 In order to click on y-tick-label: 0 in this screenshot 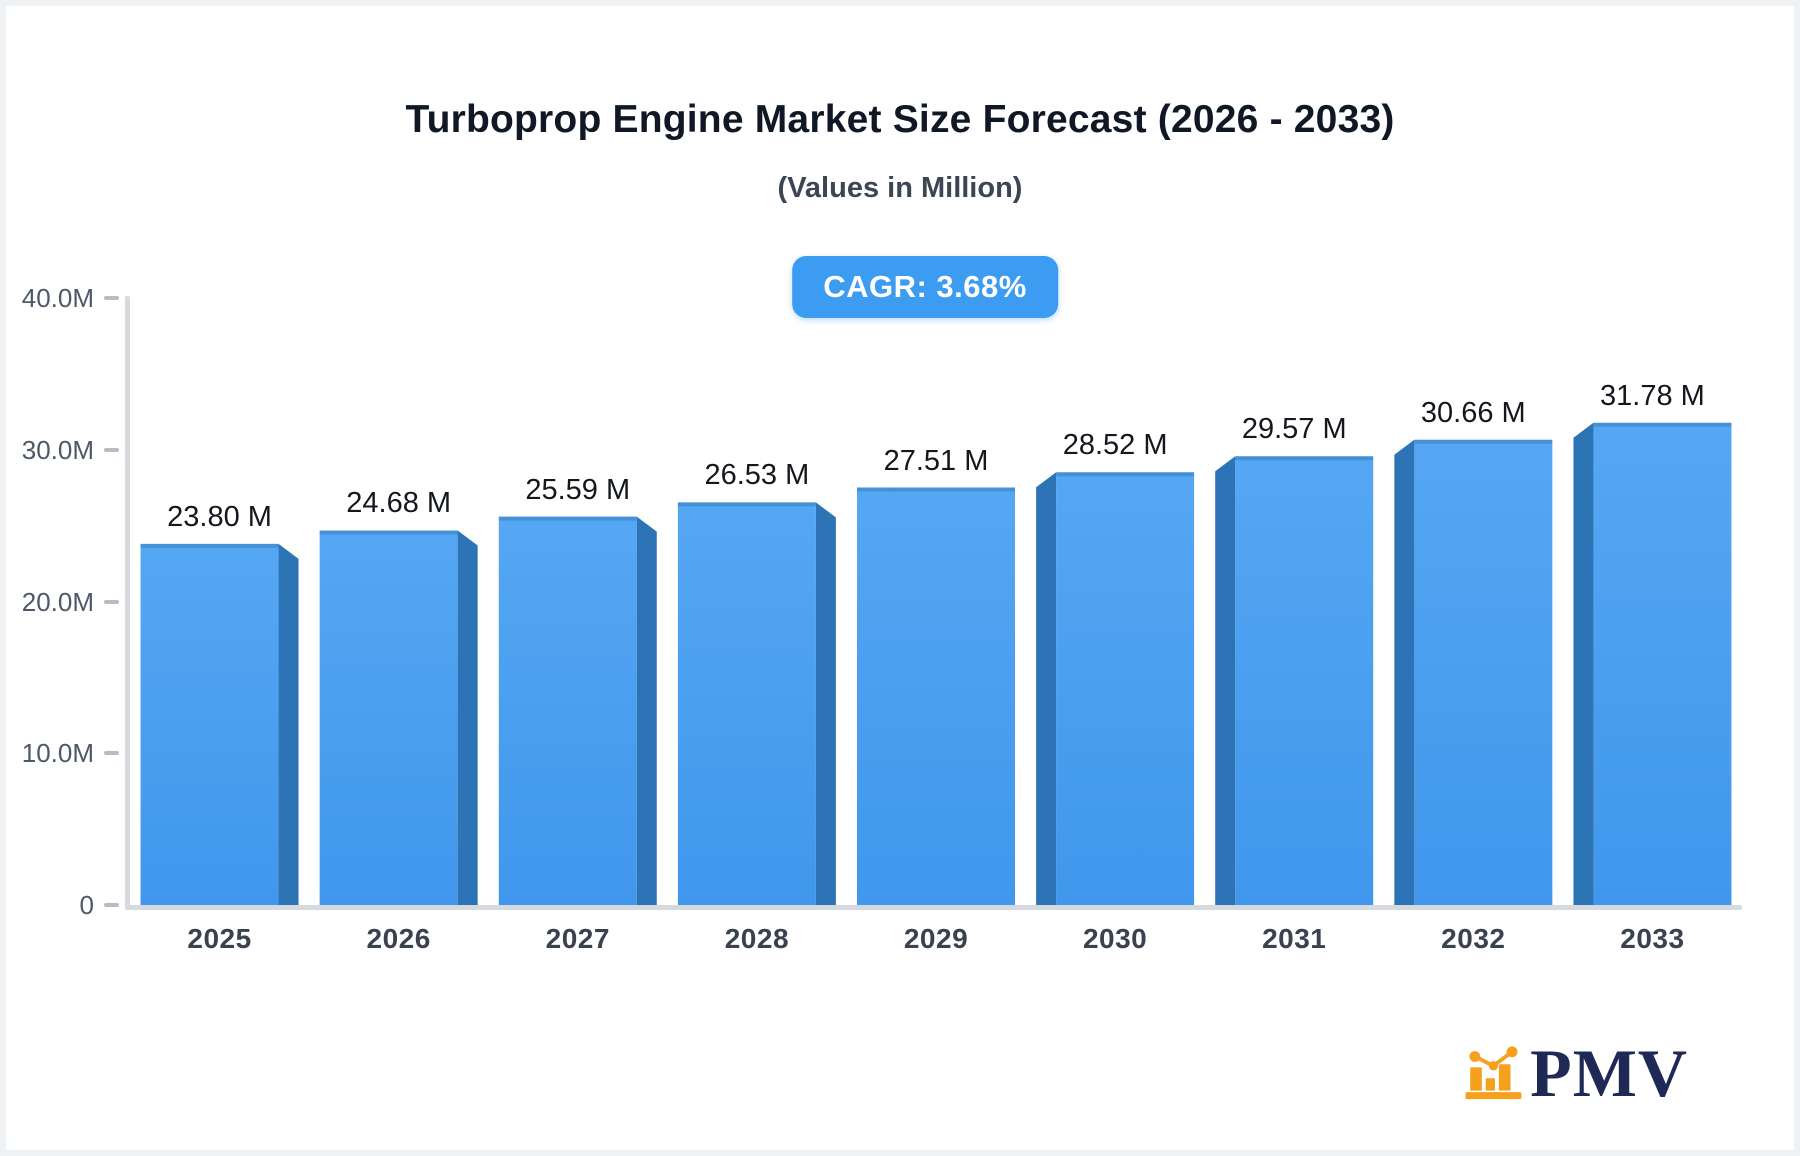, I will do `click(86, 905)`.